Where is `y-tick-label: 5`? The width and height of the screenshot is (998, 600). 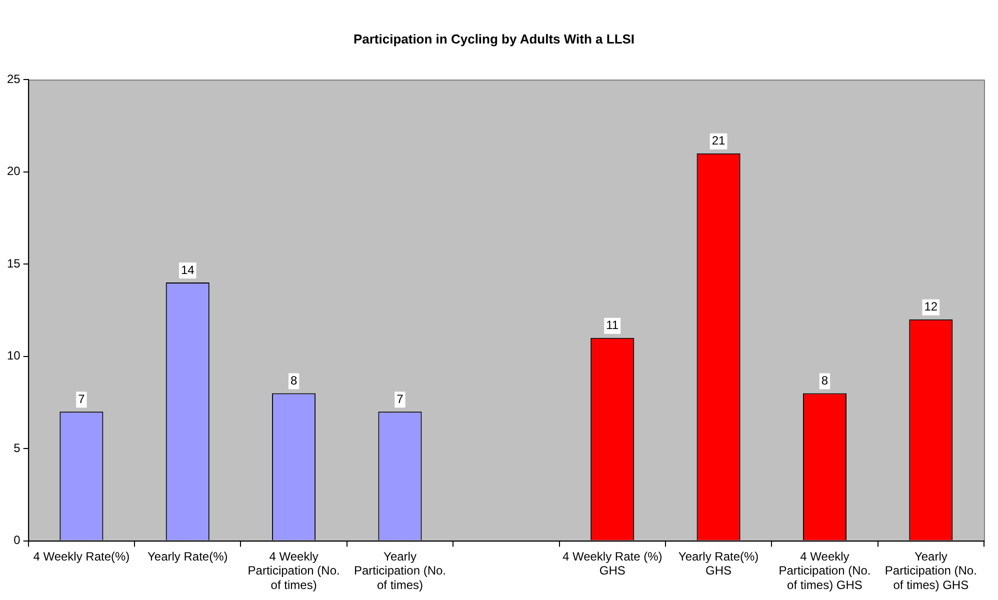
y-tick-label: 5 is located at coordinates (17, 447).